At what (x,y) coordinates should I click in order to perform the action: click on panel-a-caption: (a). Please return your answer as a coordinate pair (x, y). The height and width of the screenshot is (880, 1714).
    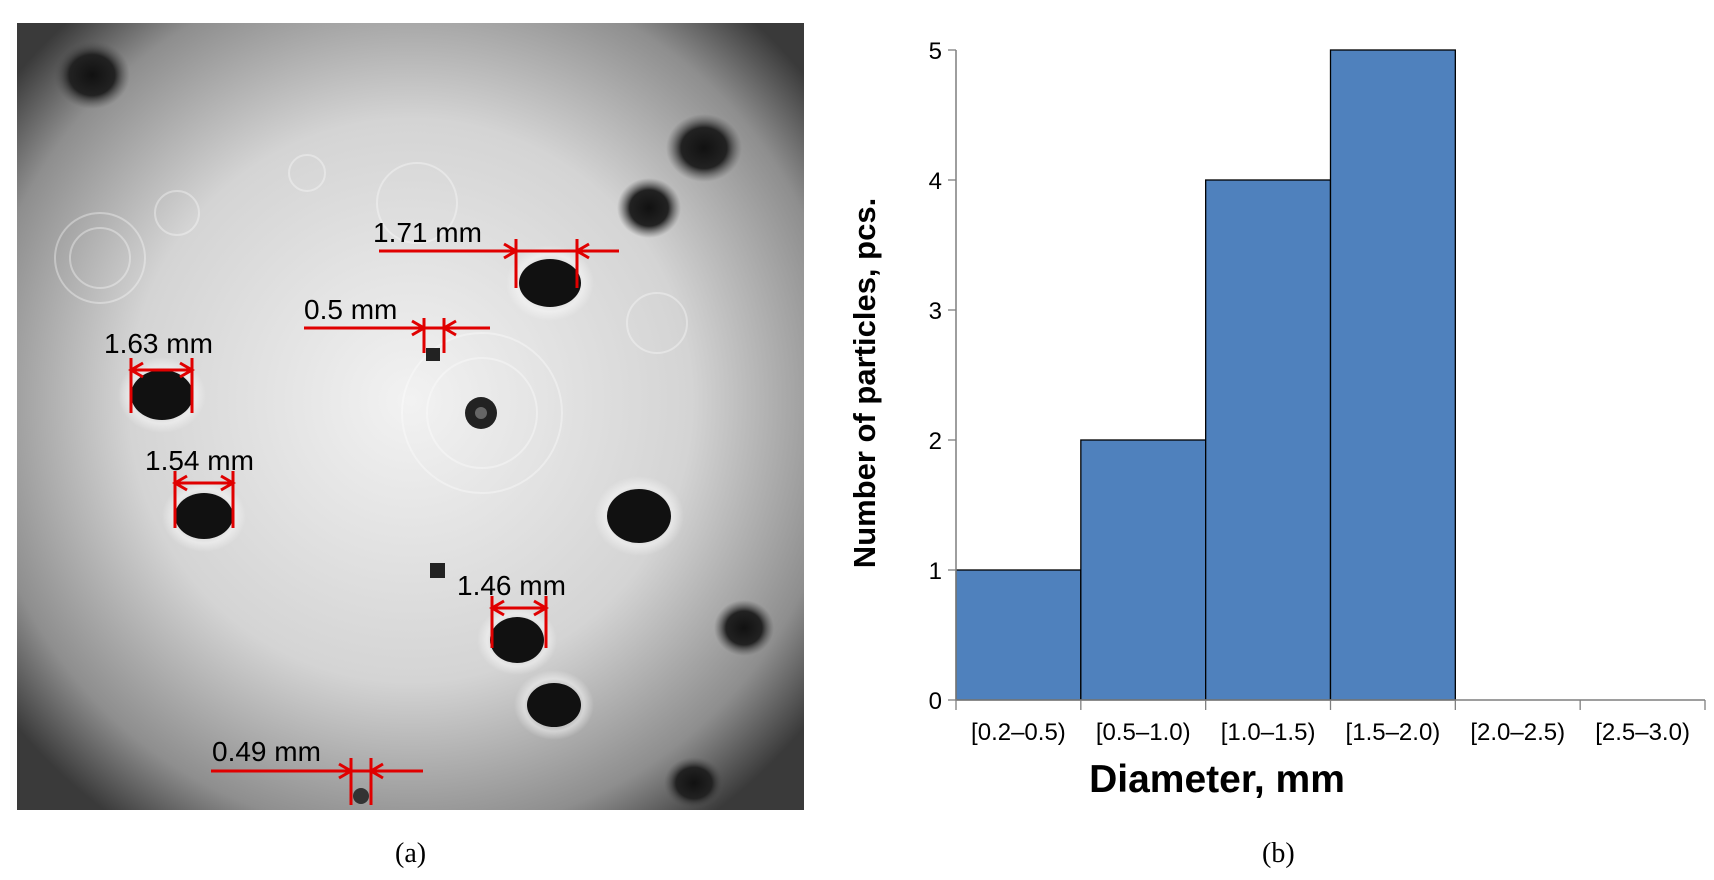
    Looking at the image, I should click on (411, 853).